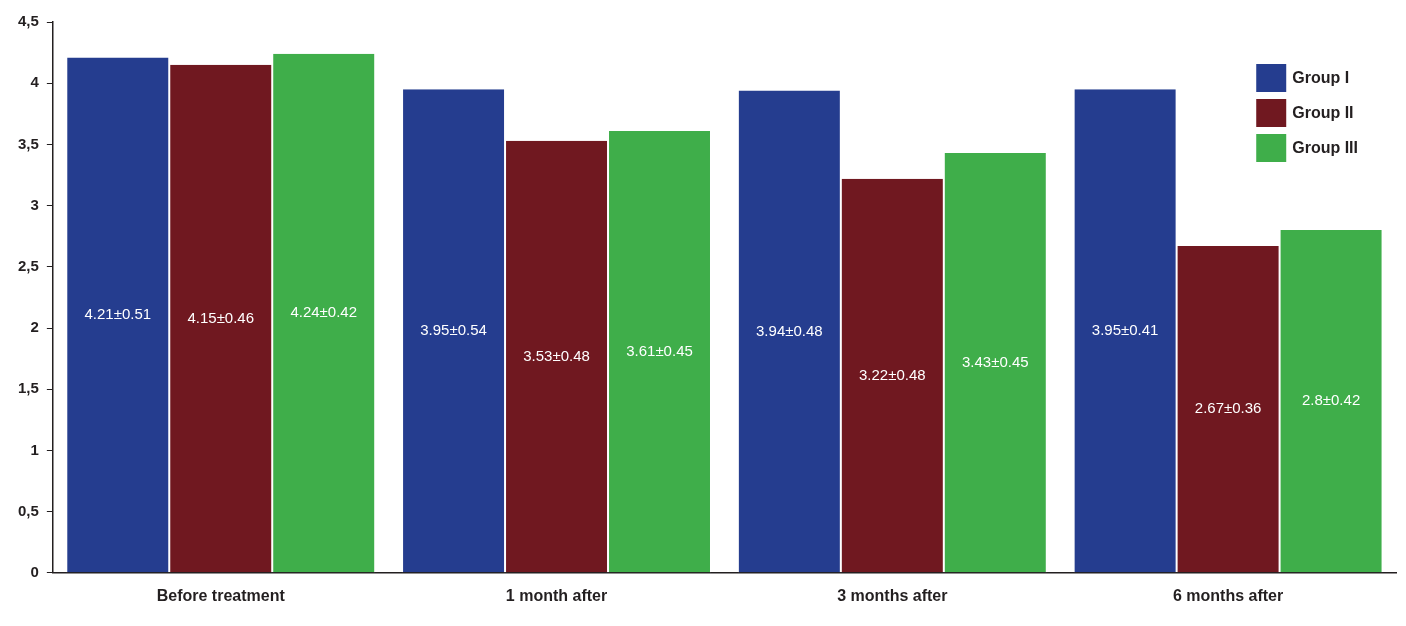 This screenshot has height=626, width=1406. I want to click on data-label: 3.43±0.45, so click(995, 361).